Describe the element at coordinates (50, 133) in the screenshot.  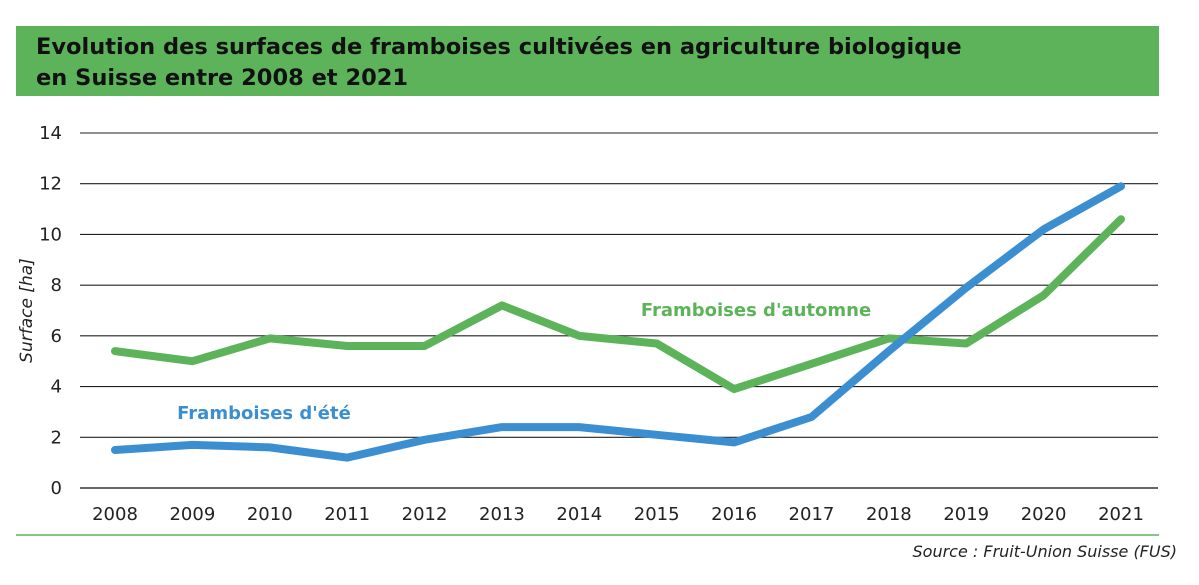
I see `y-tick-label-14: 14` at that location.